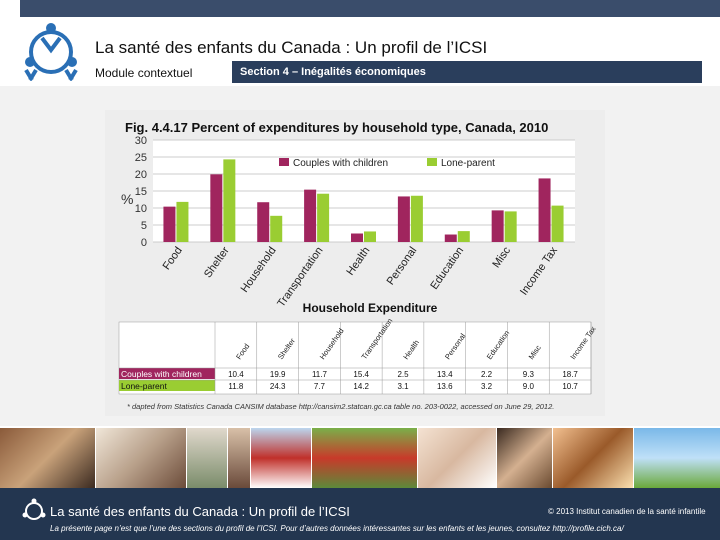 The image size is (720, 540). Describe the element at coordinates (524, 458) in the screenshot. I see `photo-teen` at that location.